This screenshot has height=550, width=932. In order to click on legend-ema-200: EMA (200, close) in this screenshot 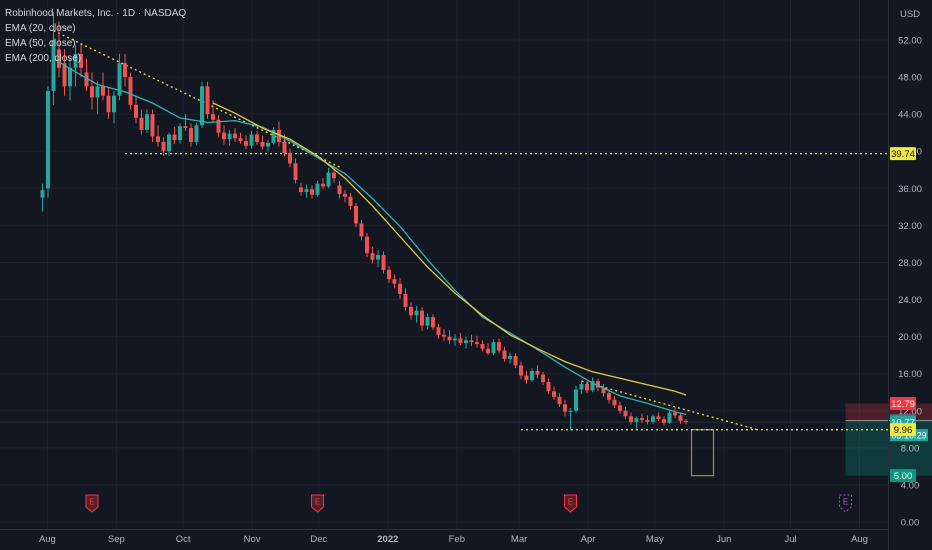, I will do `click(43, 58)`.